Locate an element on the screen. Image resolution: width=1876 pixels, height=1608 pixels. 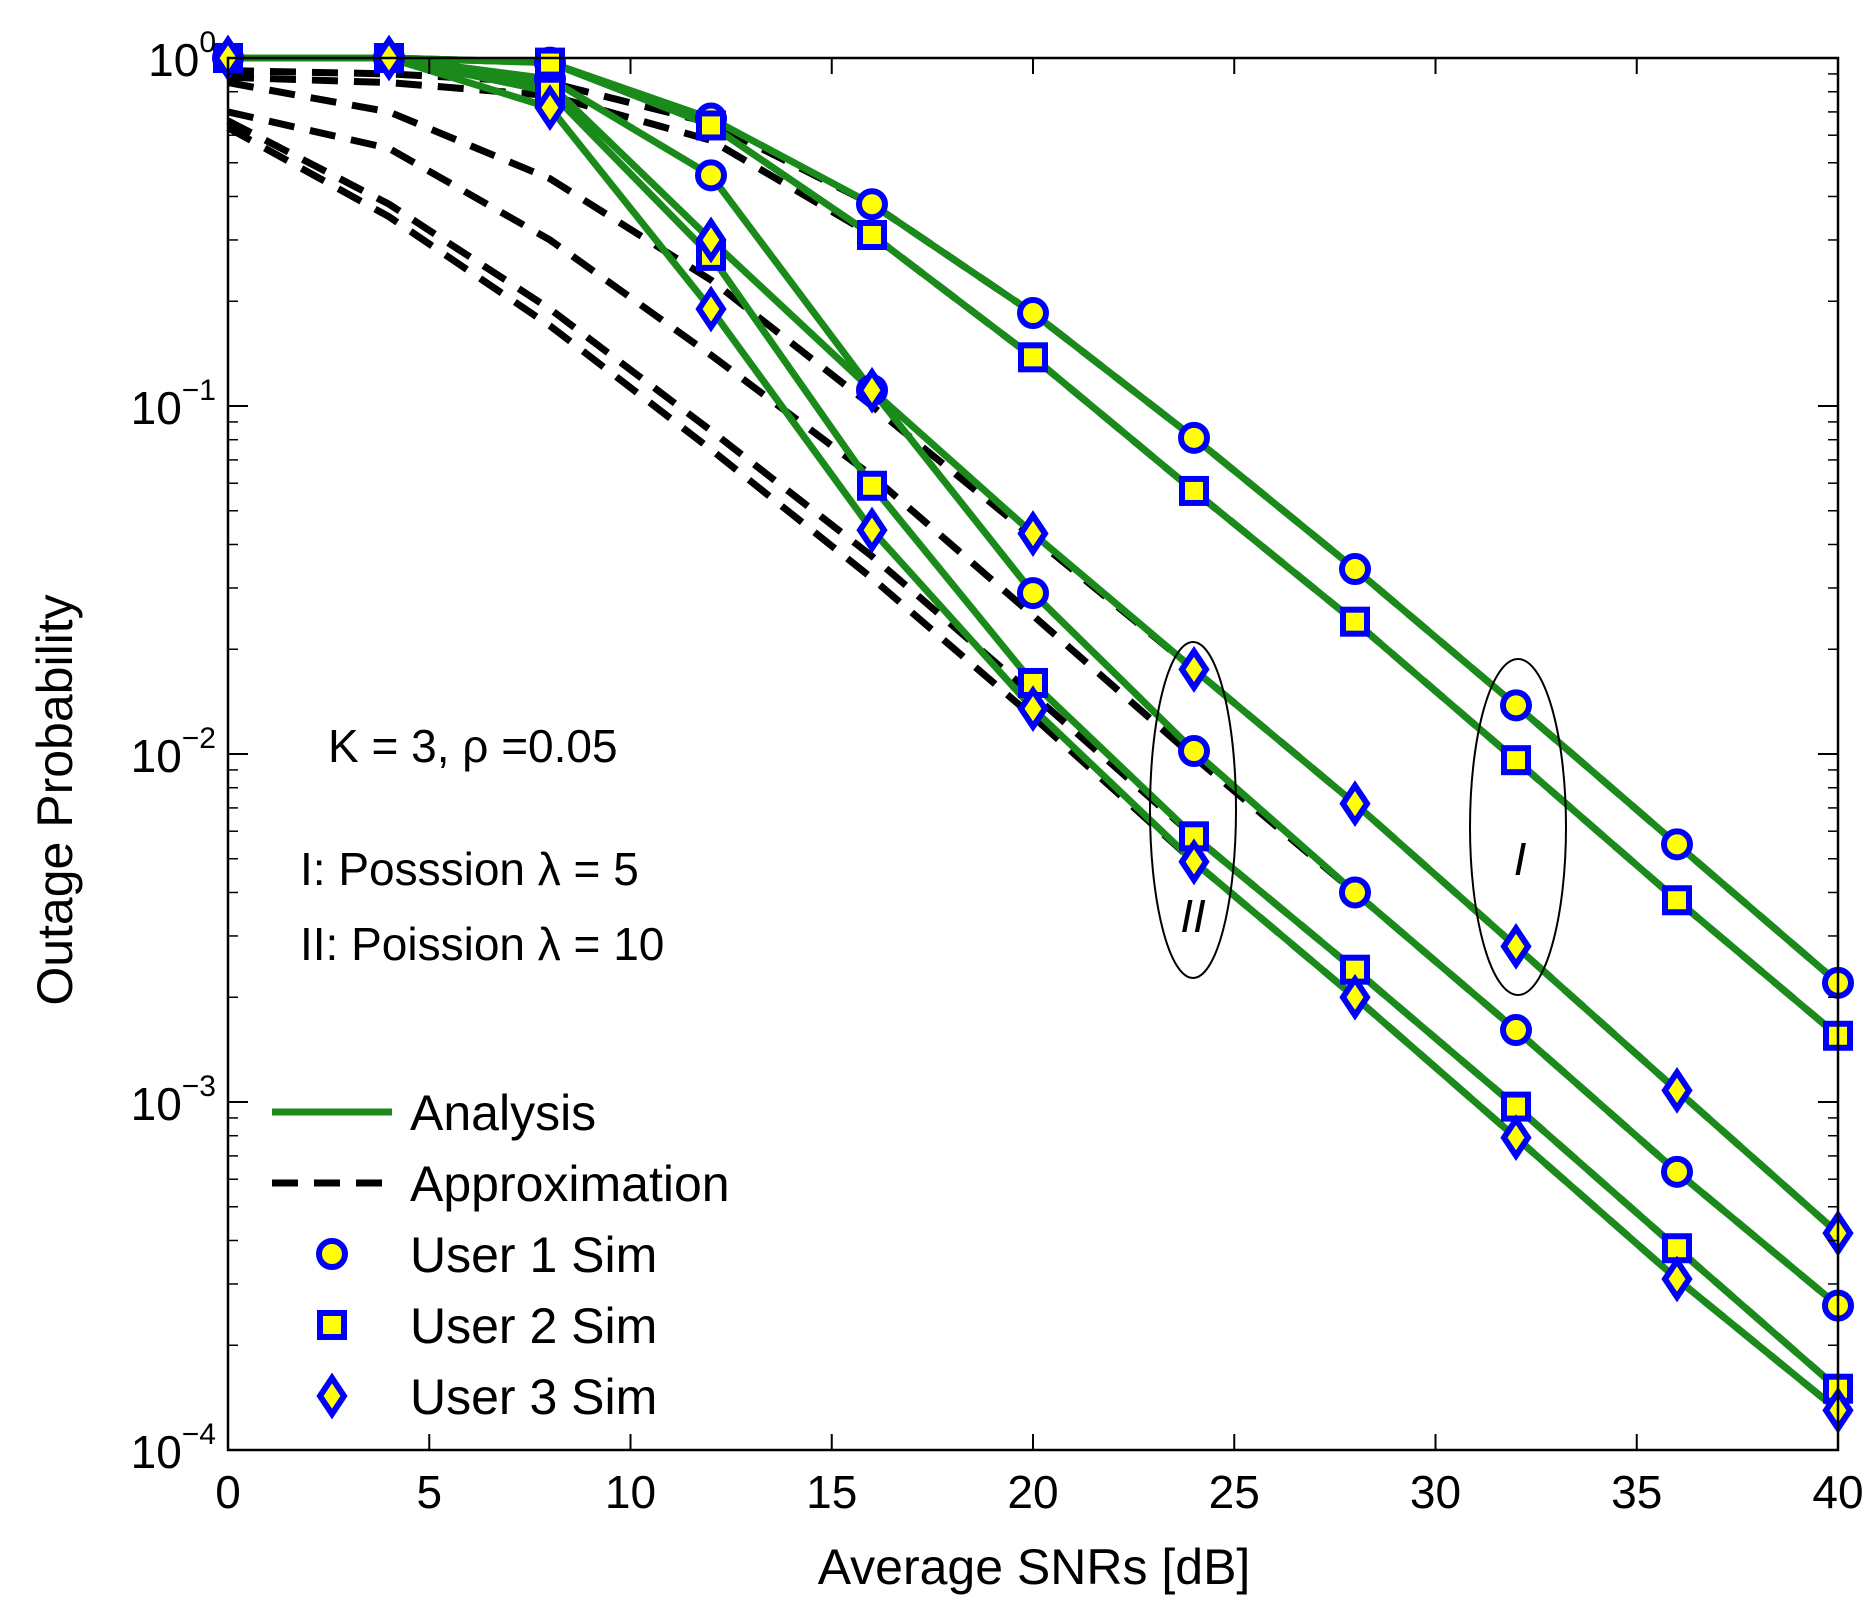
ellipse-ii is located at coordinates (1193, 810).